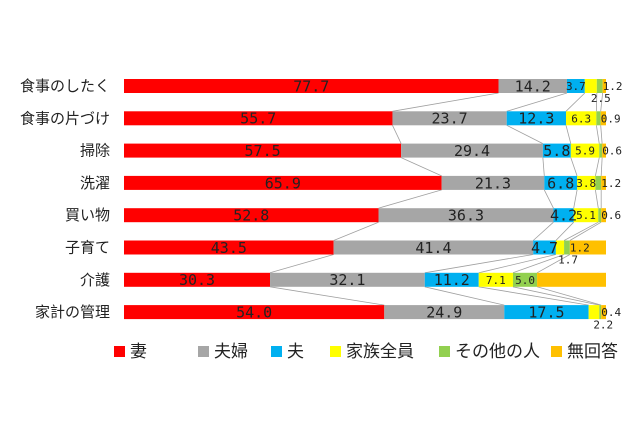 This screenshot has height=430, width=630. Describe the element at coordinates (497, 352) in the screenshot. I see `legend-label: その他の人` at that location.